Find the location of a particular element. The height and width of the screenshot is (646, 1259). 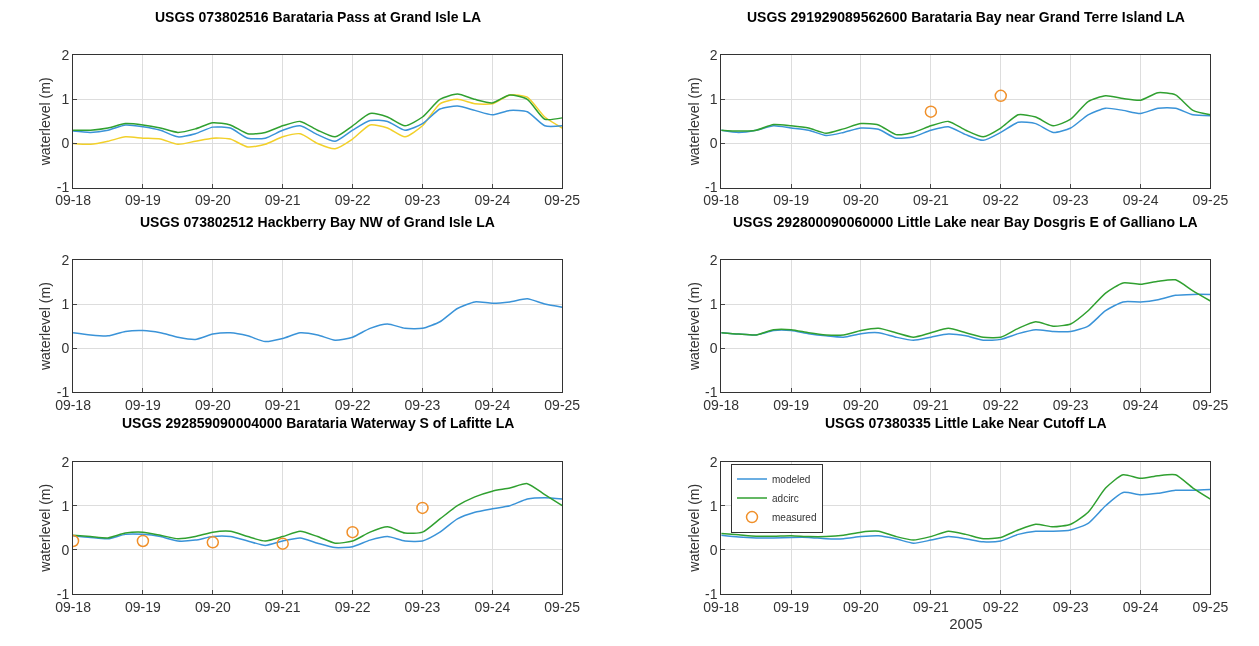

chart-title: USGS 073802516 Barataria Pass at Grand Isle LA is located at coordinates (318, 17).